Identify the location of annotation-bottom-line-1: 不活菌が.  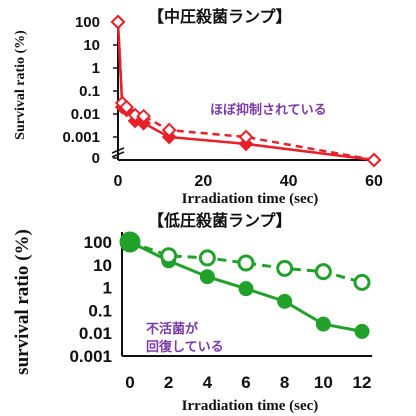
(172, 329).